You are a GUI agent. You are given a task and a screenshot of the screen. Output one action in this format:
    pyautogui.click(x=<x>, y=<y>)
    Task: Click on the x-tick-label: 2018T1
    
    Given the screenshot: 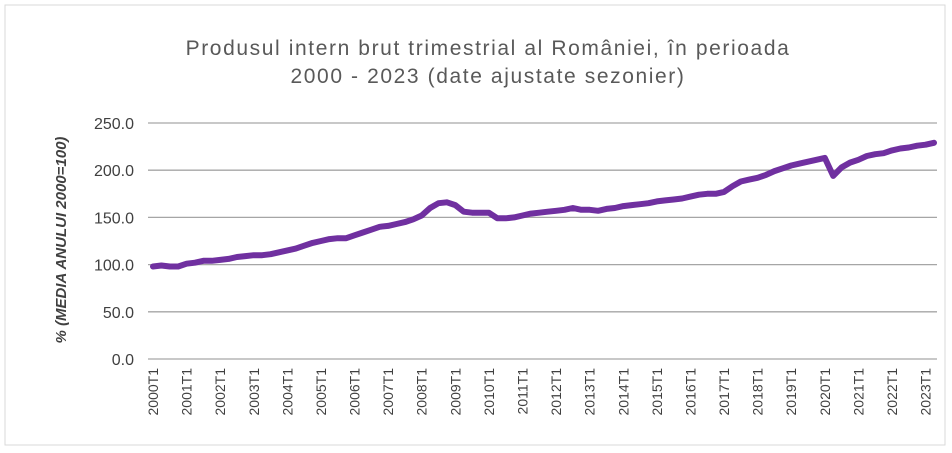 What is the action you would take?
    pyautogui.click(x=758, y=392)
    